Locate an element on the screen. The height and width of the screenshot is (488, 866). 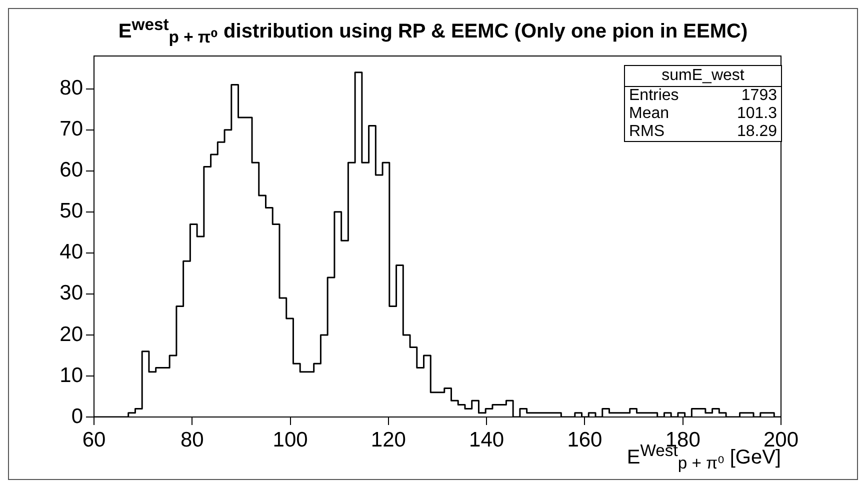
annotation: sumE_west is located at coordinates (703, 76).